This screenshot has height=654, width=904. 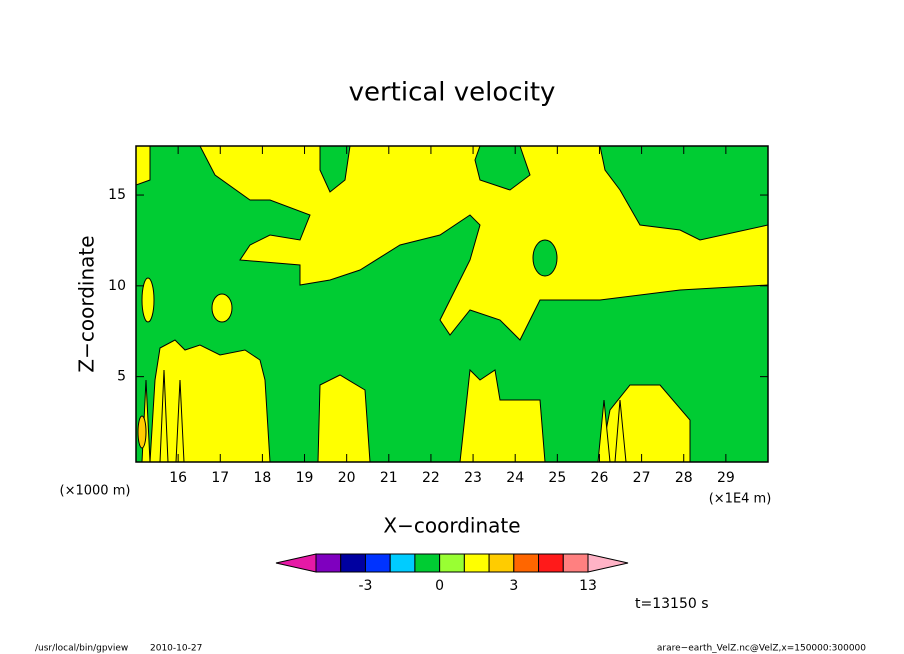 What do you see at coordinates (296, 563) in the screenshot?
I see `colorbar-low` at bounding box center [296, 563].